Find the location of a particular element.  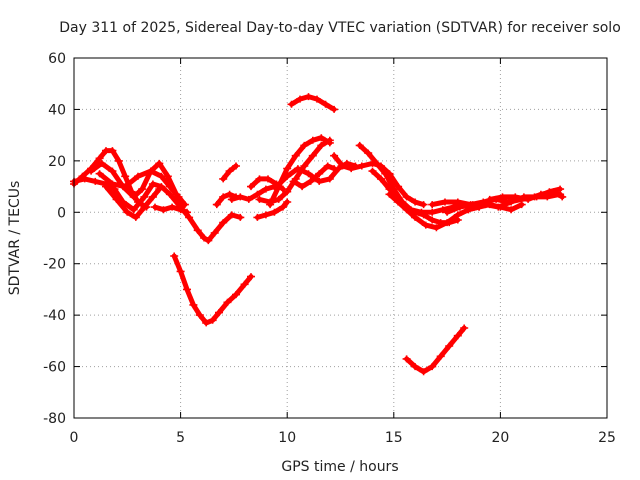

x-tick-label: 5 is located at coordinates (180, 438).